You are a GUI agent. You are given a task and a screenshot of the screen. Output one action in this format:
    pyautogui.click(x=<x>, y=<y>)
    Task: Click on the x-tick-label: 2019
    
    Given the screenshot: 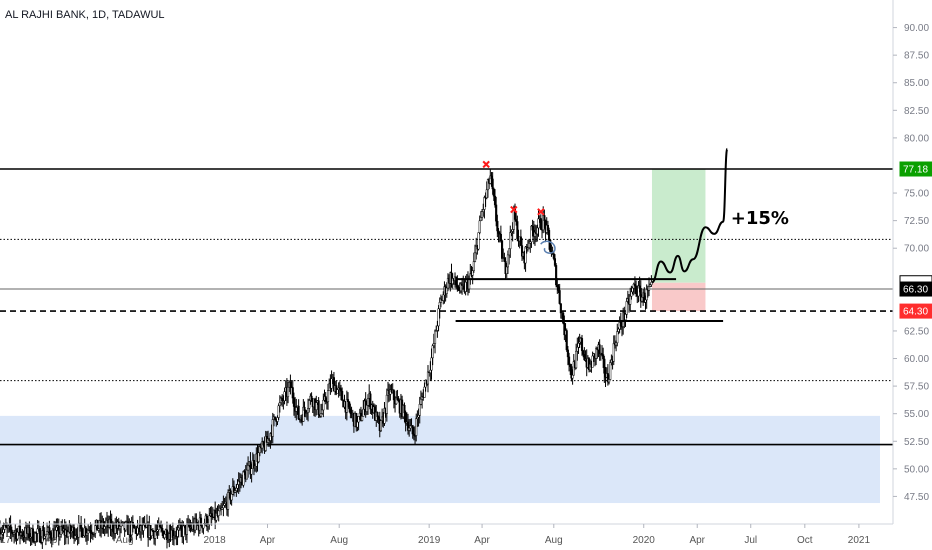 What is the action you would take?
    pyautogui.click(x=429, y=540)
    